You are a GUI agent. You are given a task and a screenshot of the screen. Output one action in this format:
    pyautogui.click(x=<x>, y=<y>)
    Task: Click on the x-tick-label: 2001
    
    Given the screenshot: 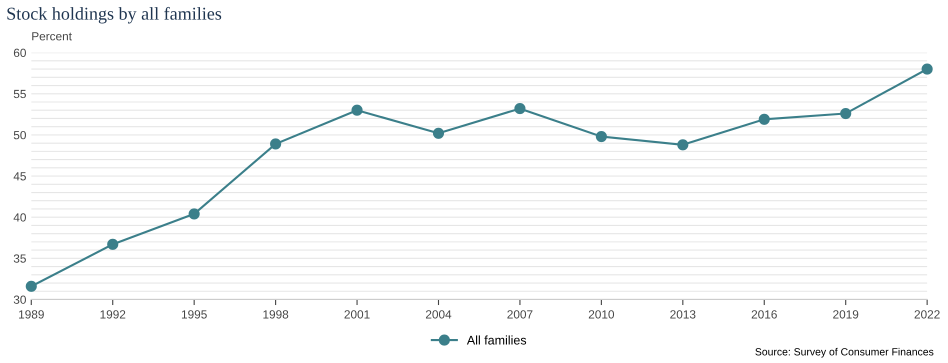 What is the action you would take?
    pyautogui.click(x=357, y=314)
    